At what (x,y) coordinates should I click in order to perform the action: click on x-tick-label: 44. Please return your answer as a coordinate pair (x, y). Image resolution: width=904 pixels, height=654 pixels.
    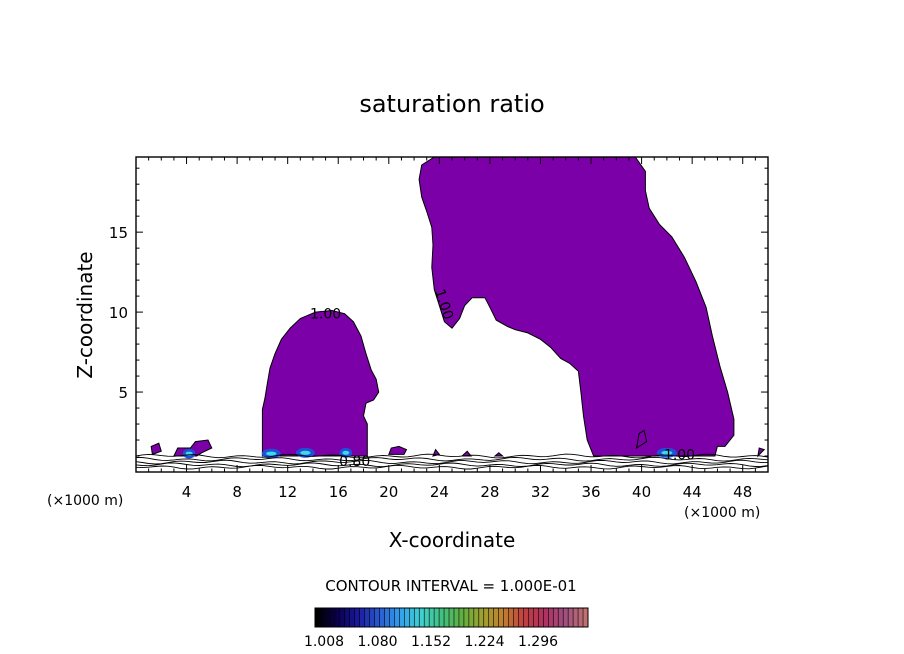
    Looking at the image, I should click on (692, 492).